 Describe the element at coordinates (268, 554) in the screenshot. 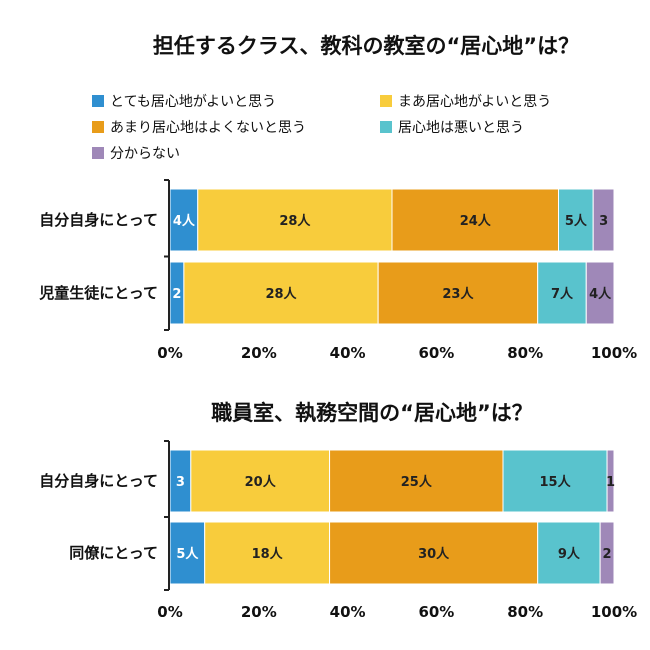

I see `data-label: 18人` at that location.